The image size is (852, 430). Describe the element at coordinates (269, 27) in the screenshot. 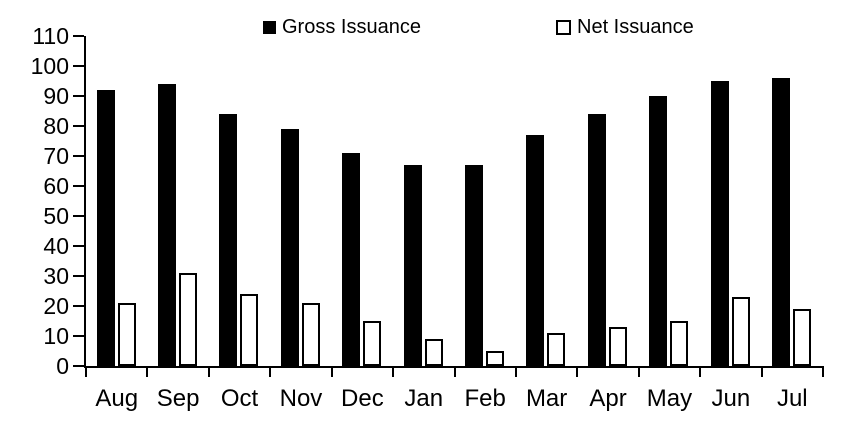

I see `gross-issuance-swatch-icon` at that location.